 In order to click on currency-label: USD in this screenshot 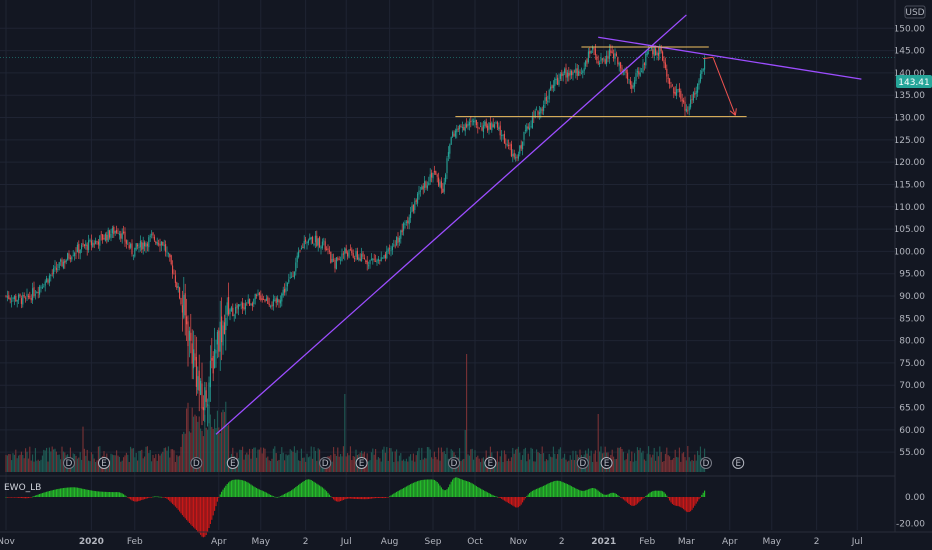, I will do `click(914, 13)`.